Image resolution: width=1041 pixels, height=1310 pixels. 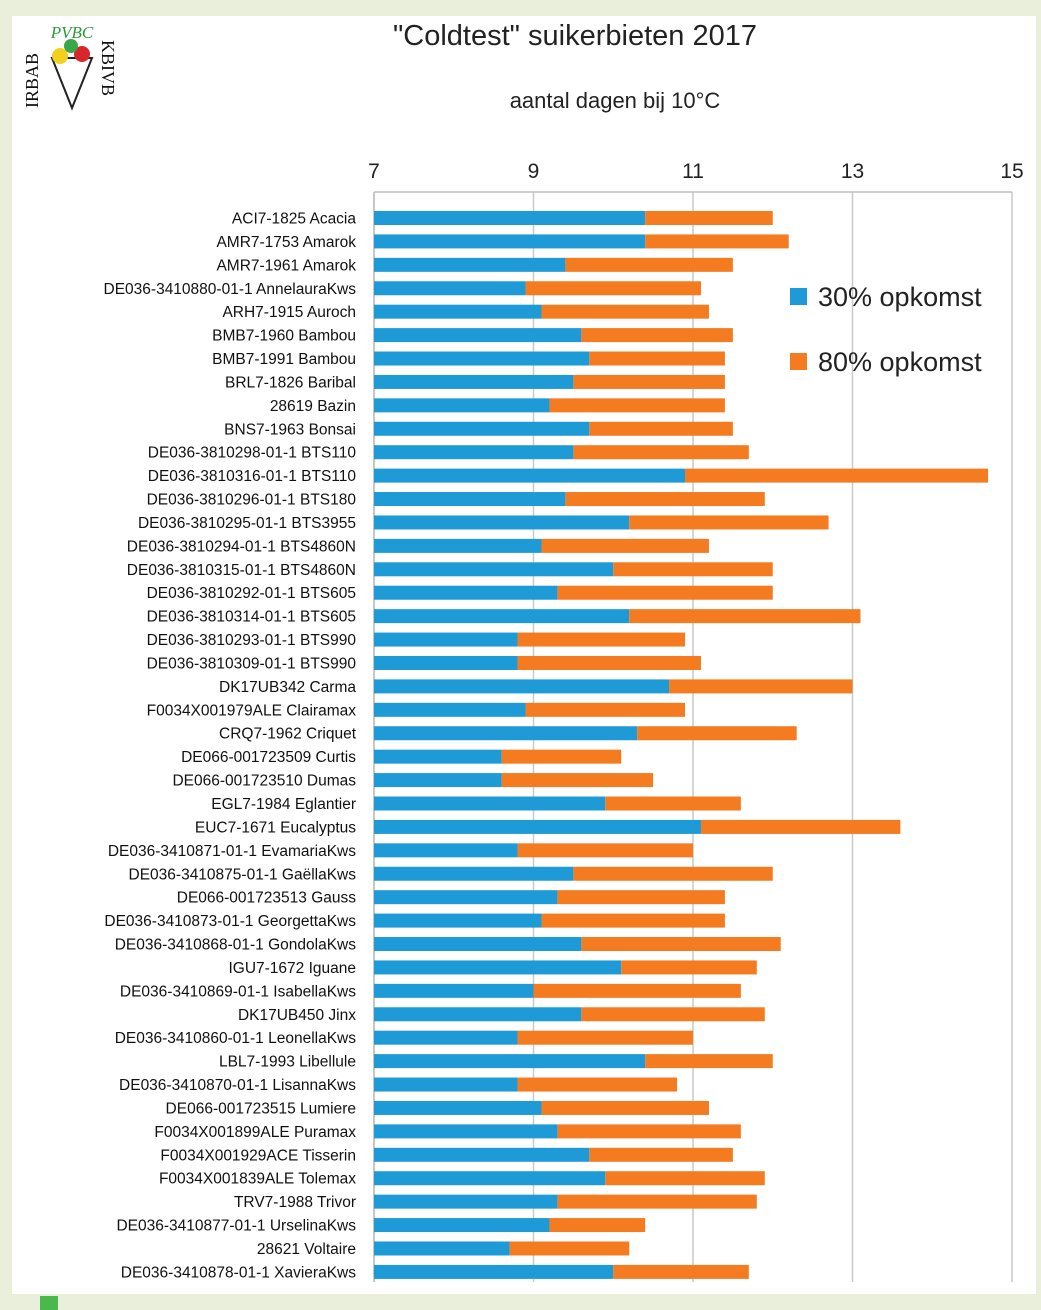 What do you see at coordinates (275, 827) in the screenshot?
I see `category-label: EUC7-1671 Eucalyptus` at bounding box center [275, 827].